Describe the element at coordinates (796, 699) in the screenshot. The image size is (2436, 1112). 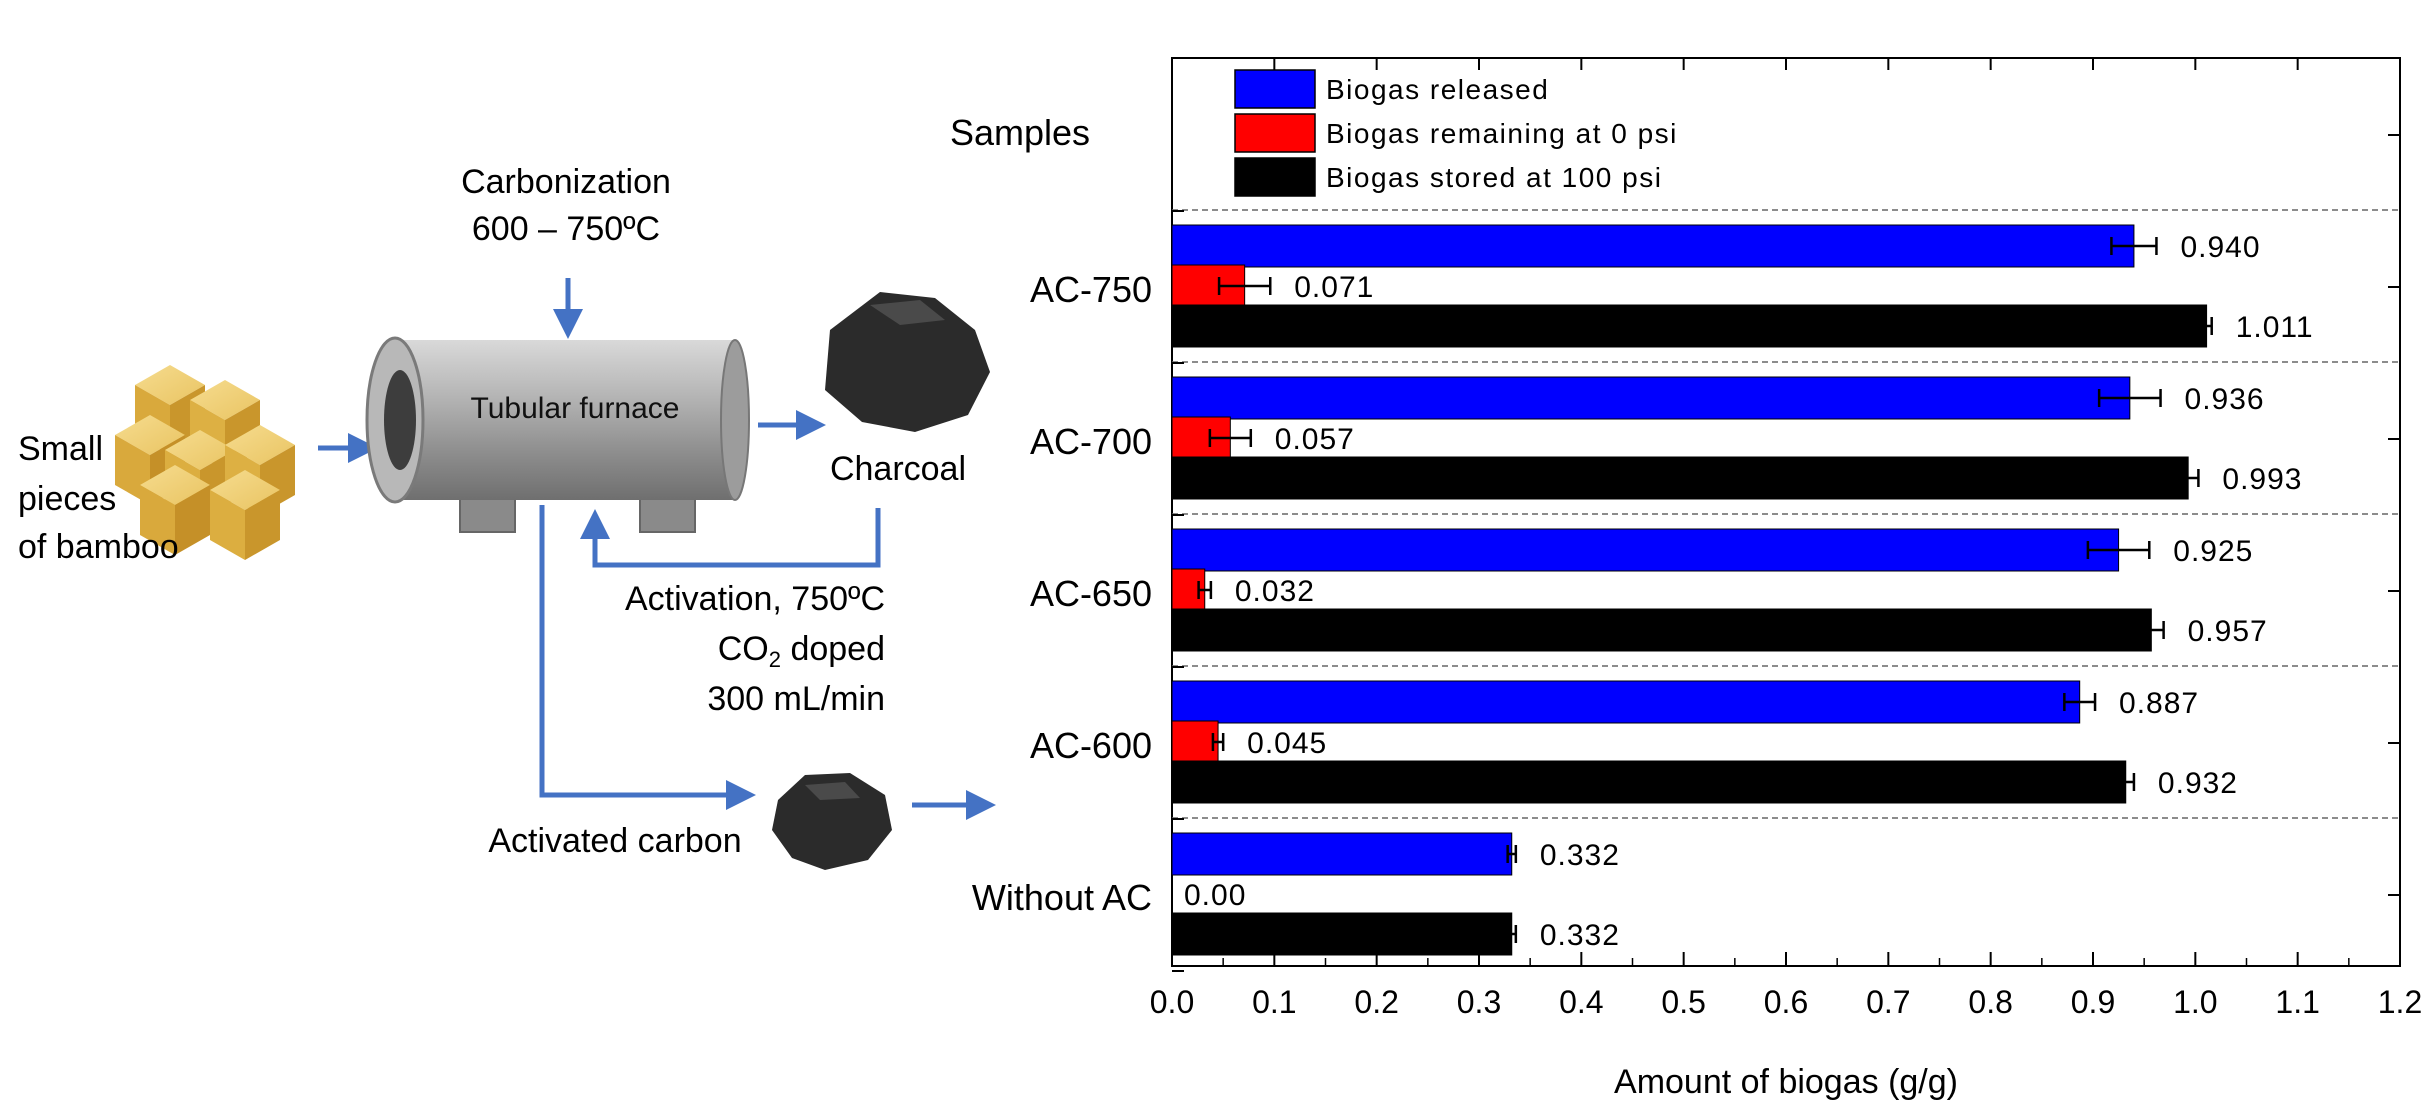
I see `activation-label-line3: 300 mL/min` at that location.